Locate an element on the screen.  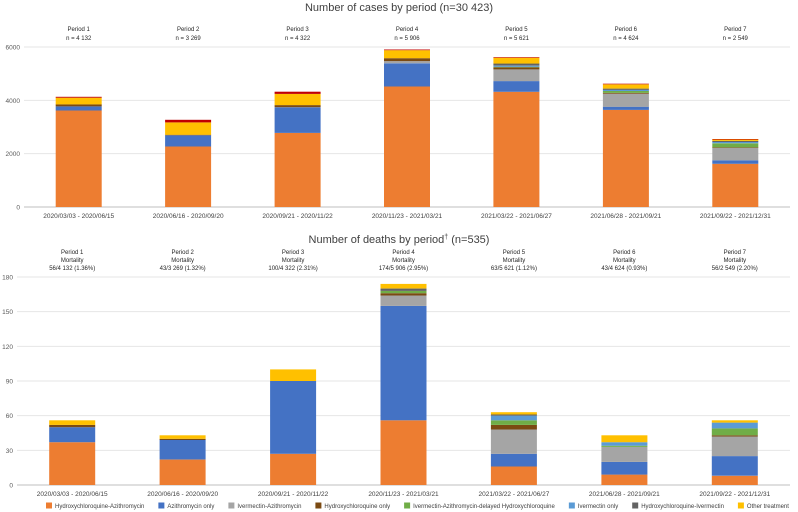
y-tick-label: 4000 is located at coordinates (13, 101).